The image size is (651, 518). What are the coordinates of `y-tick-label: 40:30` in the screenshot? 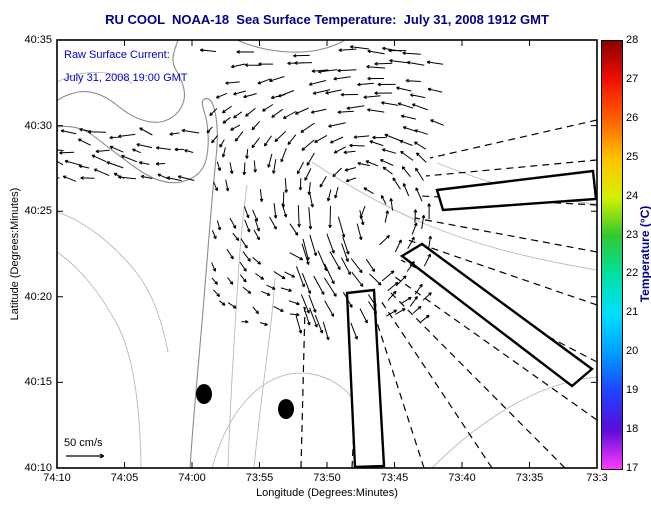 It's located at (38, 125).